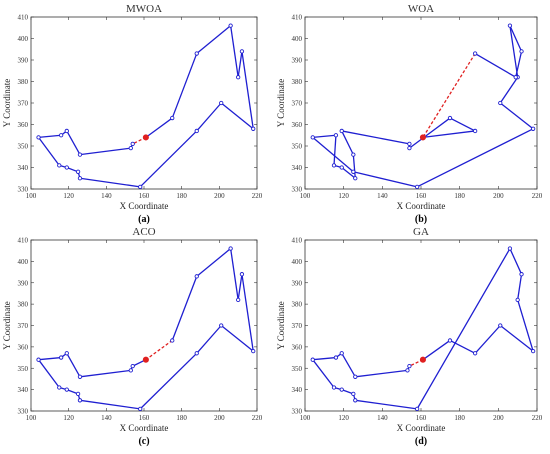 The height and width of the screenshot is (454, 550). What do you see at coordinates (297, 61) in the screenshot?
I see `y-tick-label: 390` at bounding box center [297, 61].